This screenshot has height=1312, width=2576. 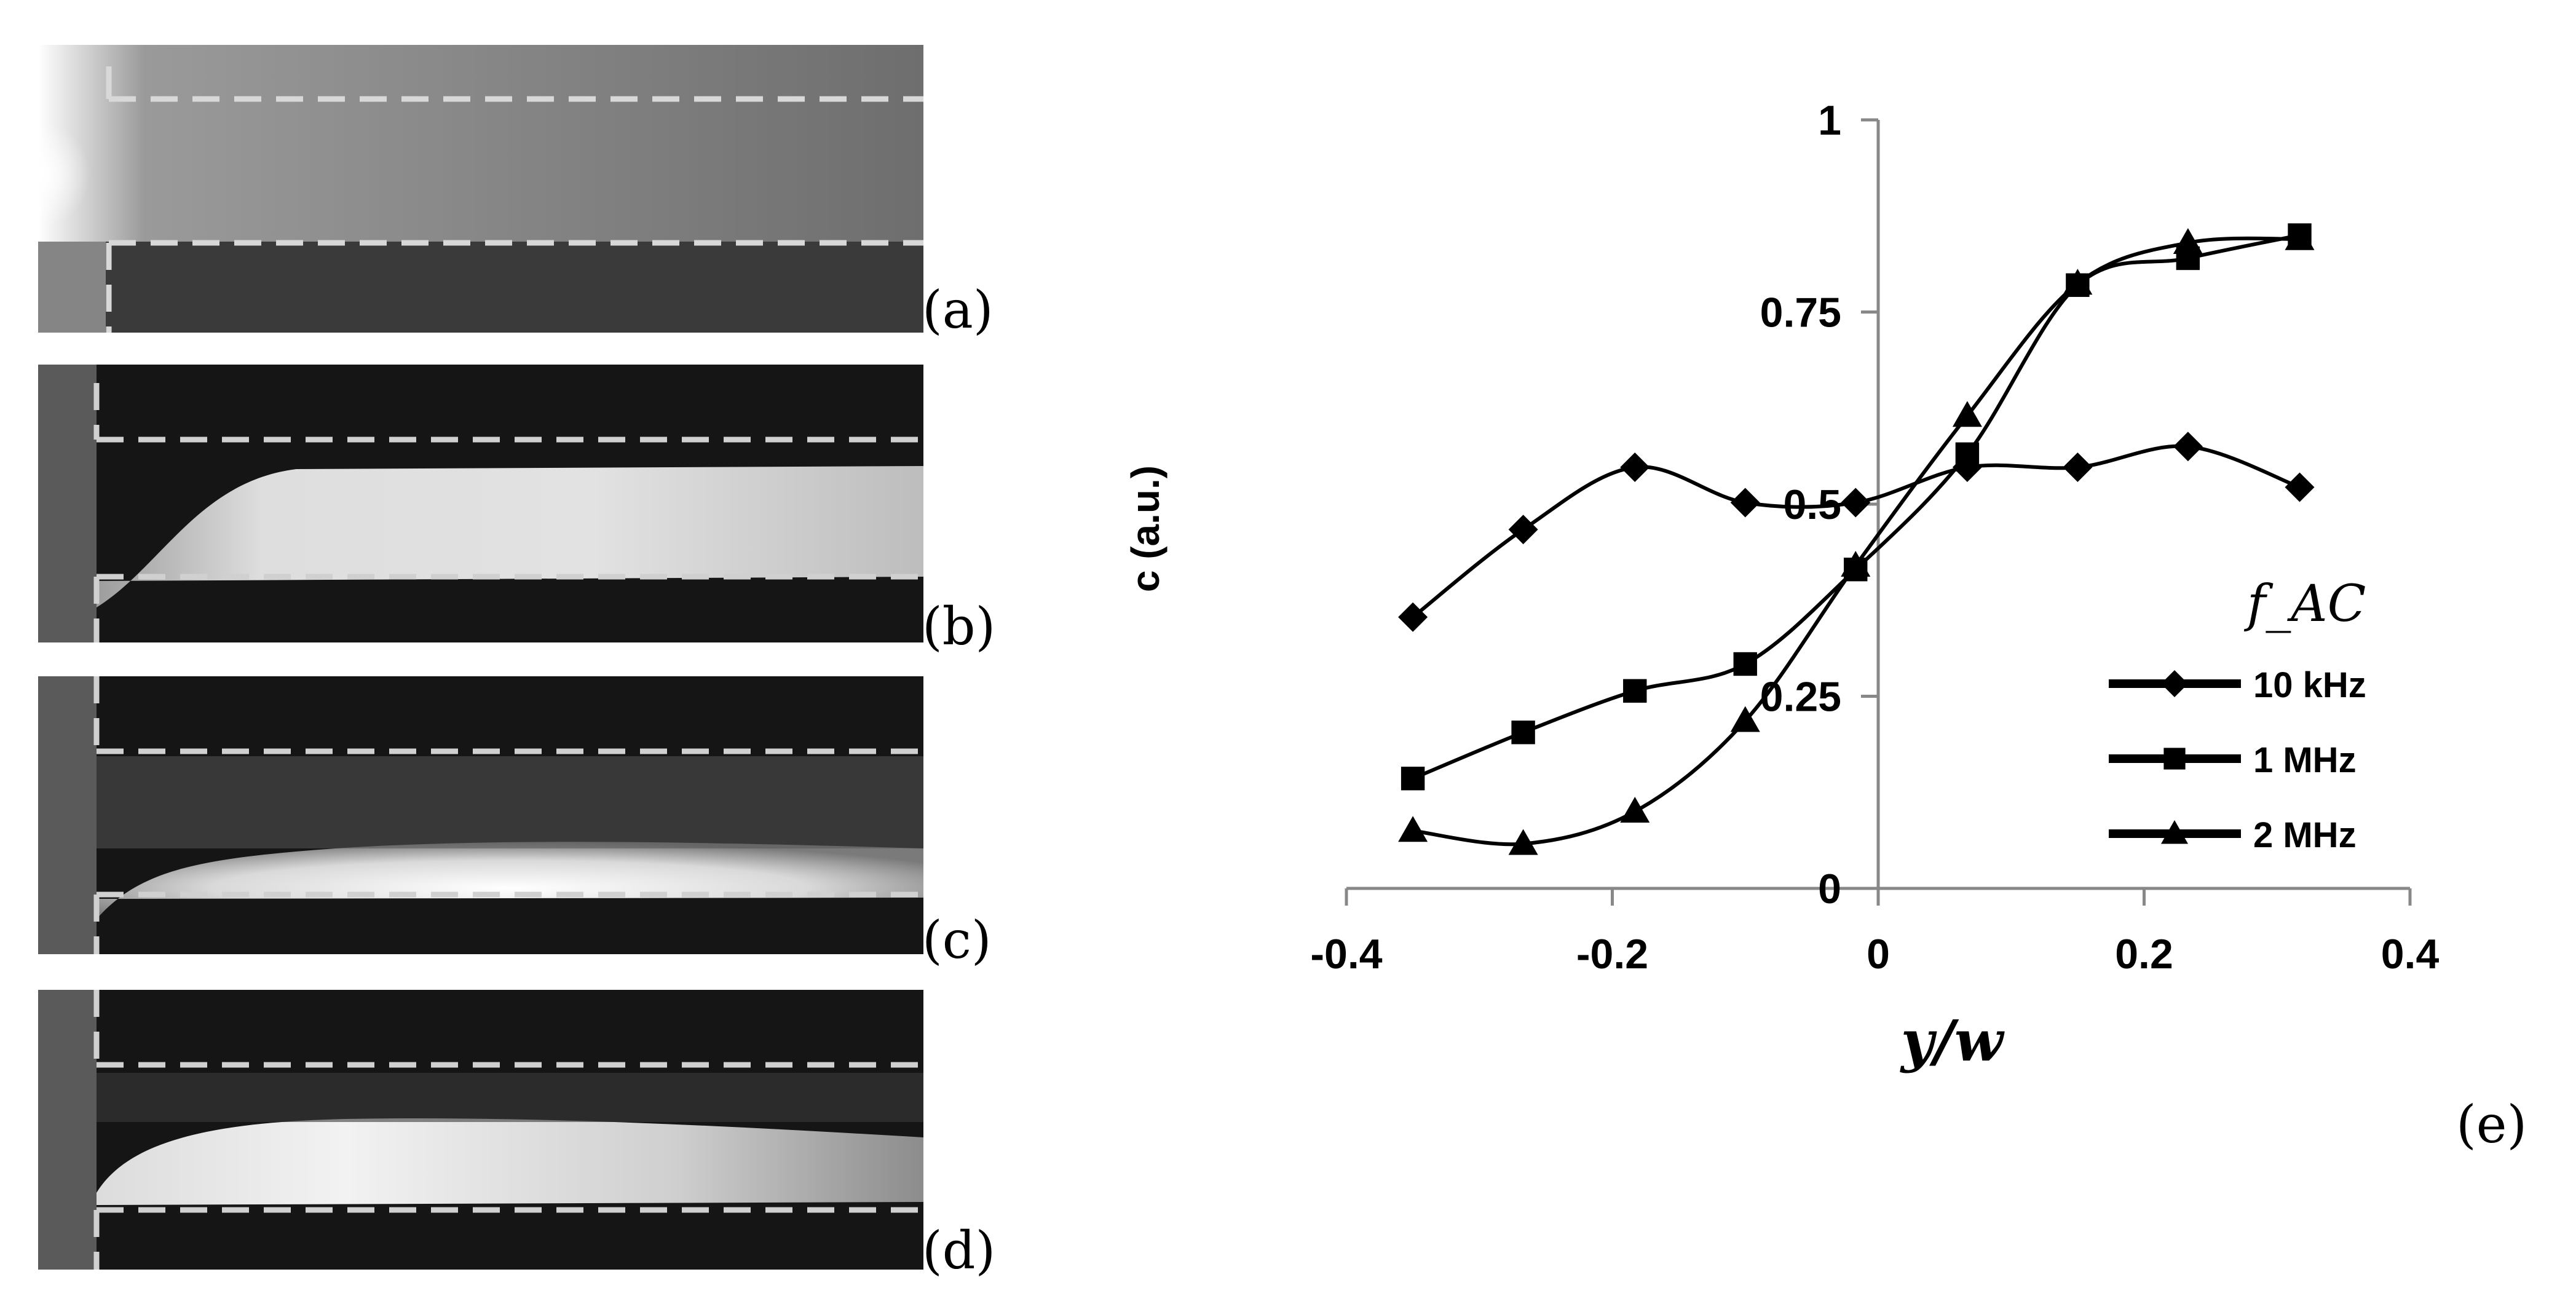 What do you see at coordinates (481, 815) in the screenshot?
I see `micrograph-panel-c` at bounding box center [481, 815].